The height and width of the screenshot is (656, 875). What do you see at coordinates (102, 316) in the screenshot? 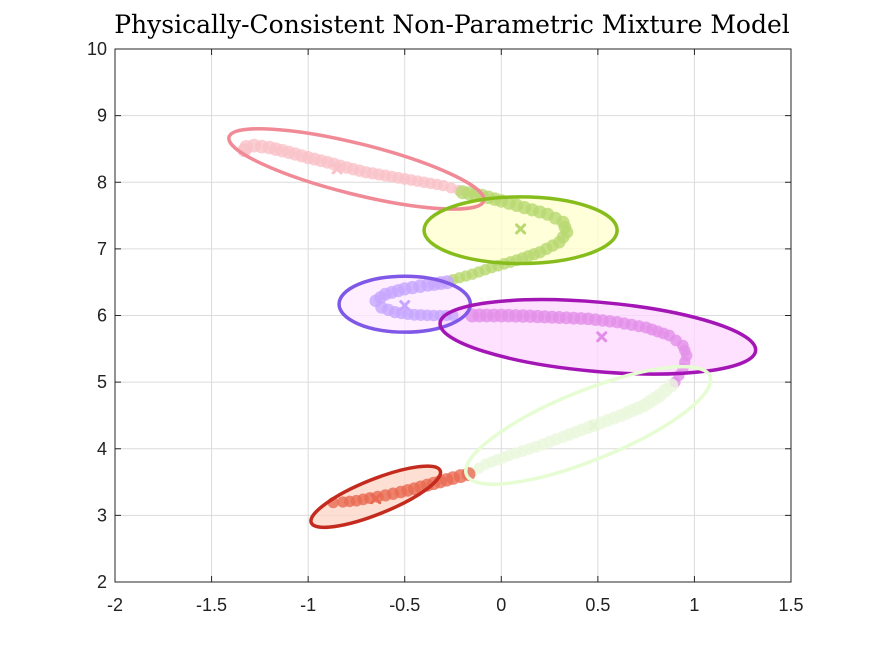
I see `y-tick-label: 6` at bounding box center [102, 316].